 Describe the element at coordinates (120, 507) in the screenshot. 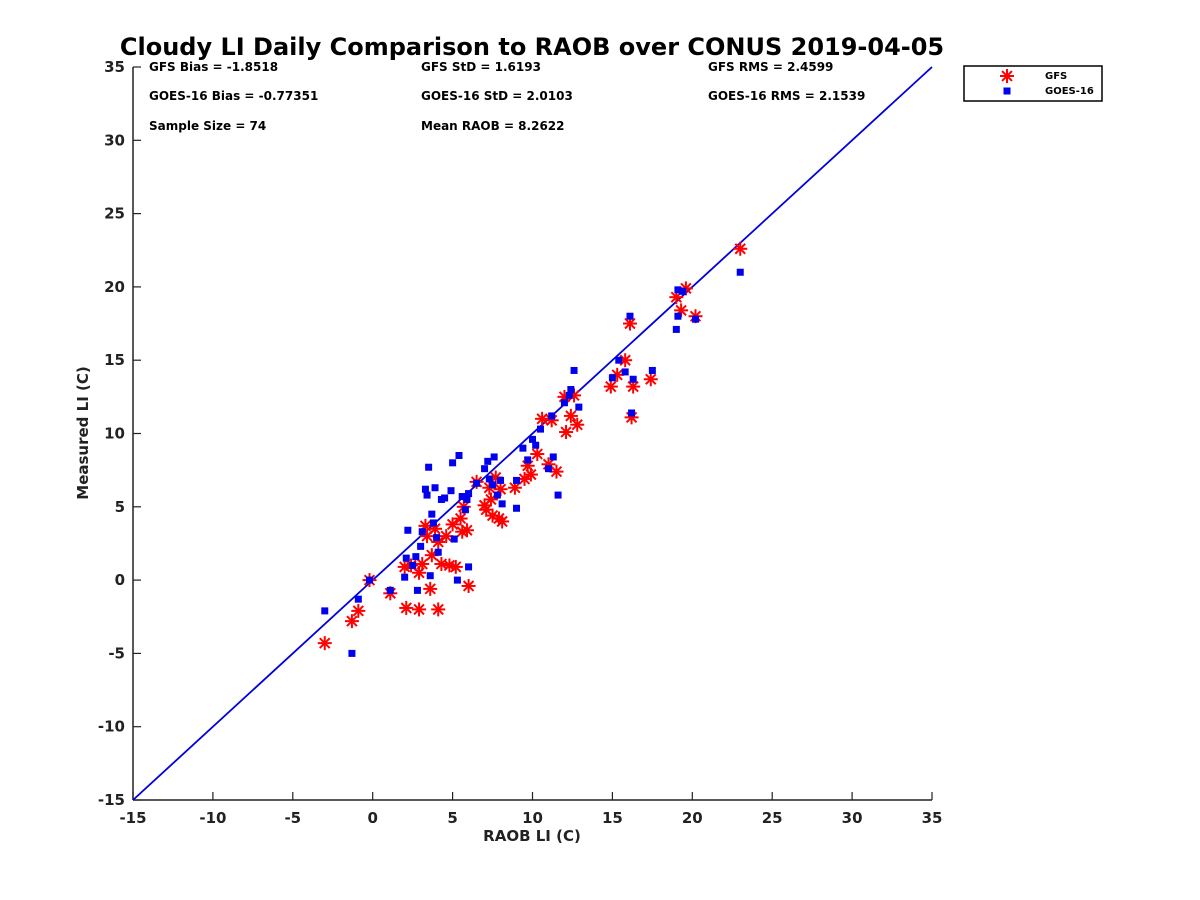

I see `y-tick-label: 5` at that location.